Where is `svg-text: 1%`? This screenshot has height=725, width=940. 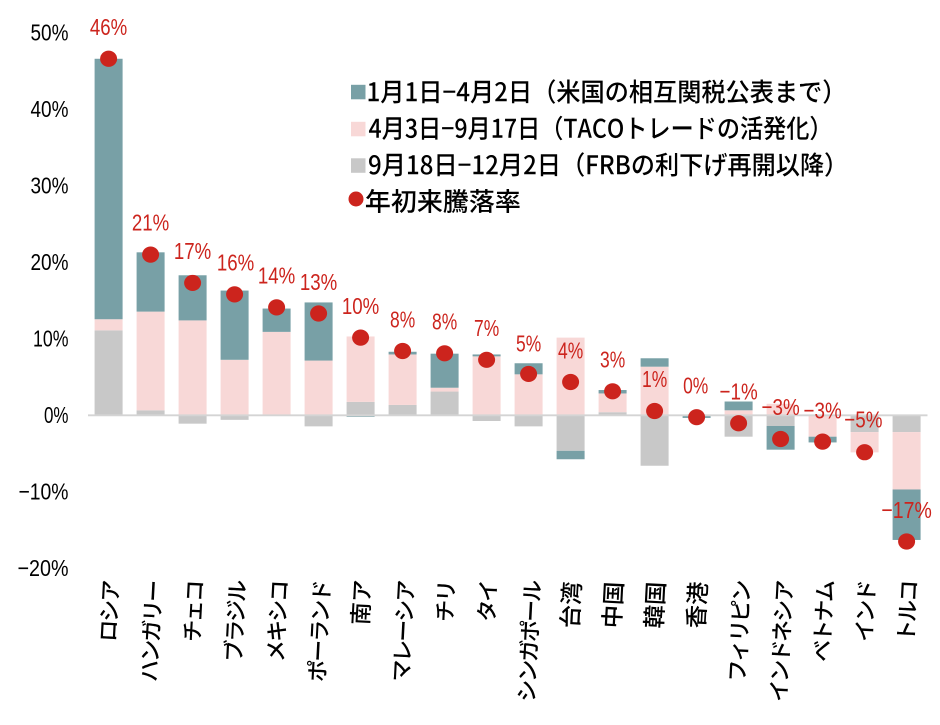
svg-text: 1% is located at coordinates (654, 379).